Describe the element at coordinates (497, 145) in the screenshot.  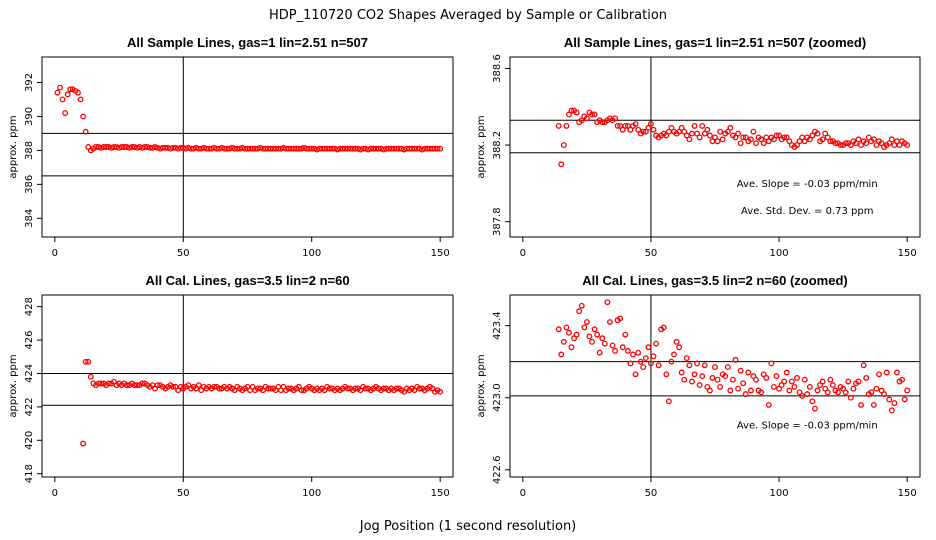
I see `y-tick-label: 388.2` at that location.